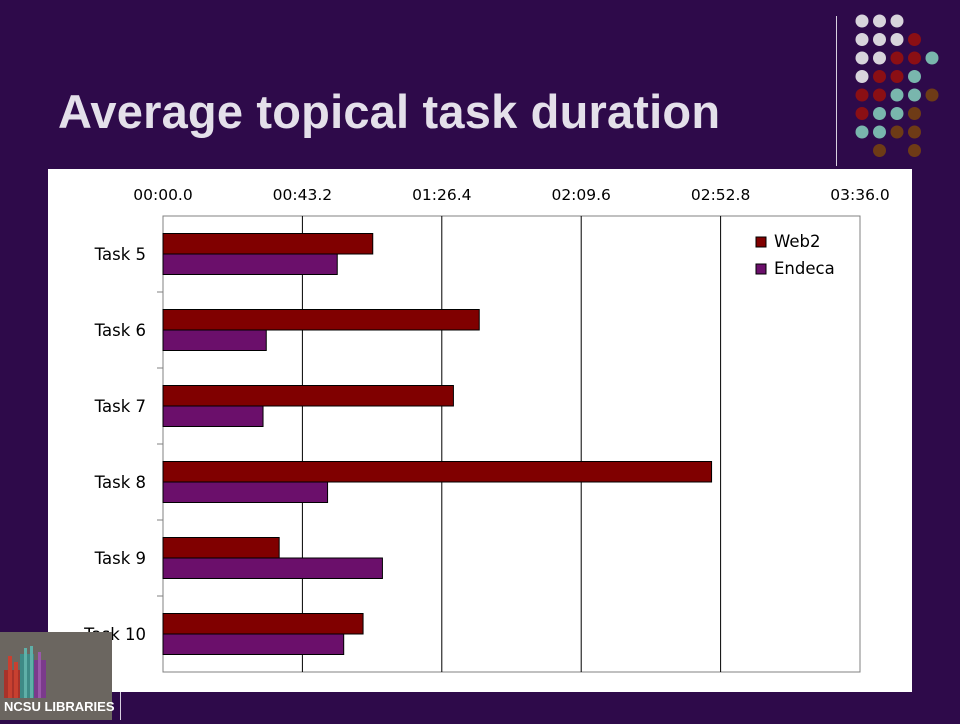 This screenshot has height=724, width=960. Describe the element at coordinates (302, 195) in the screenshot. I see `x-tick-label: 00:43.2` at that location.